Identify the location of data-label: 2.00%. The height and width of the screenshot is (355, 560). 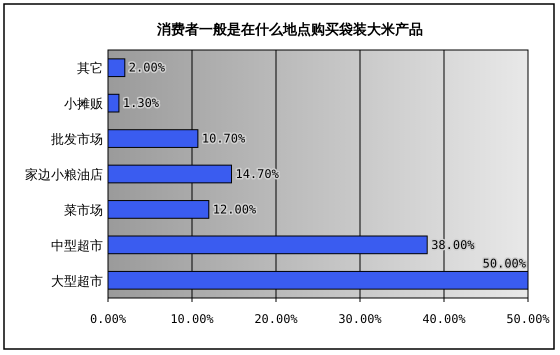
(147, 67).